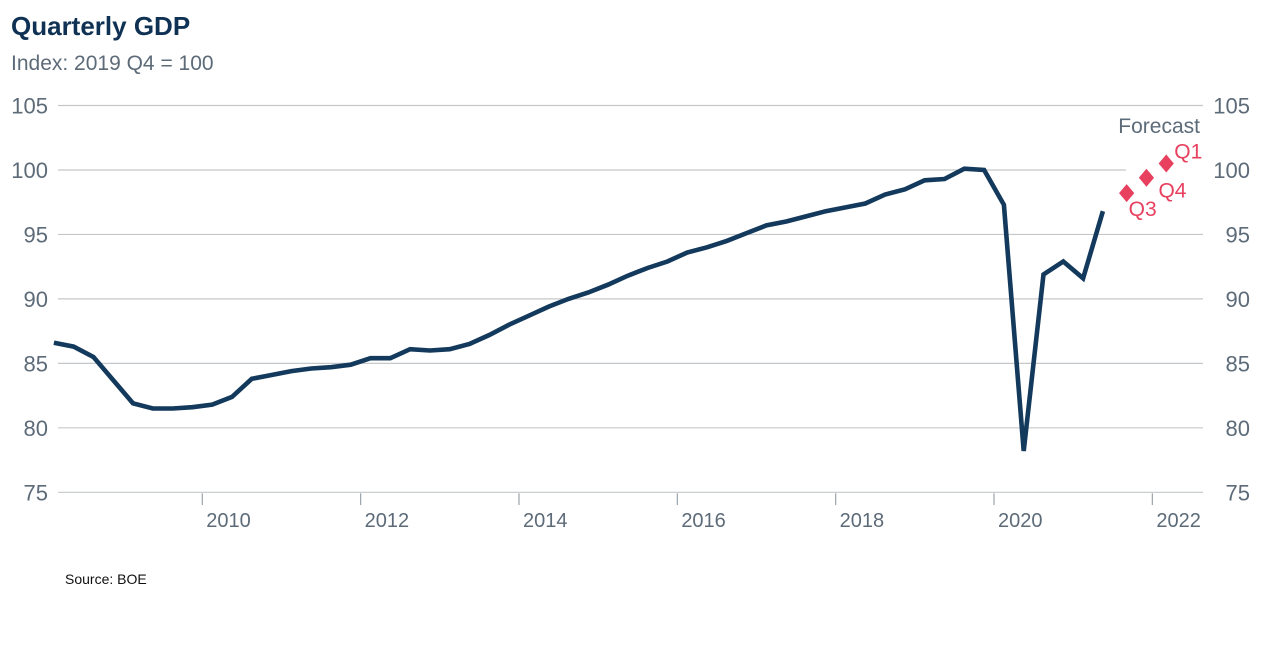 The height and width of the screenshot is (660, 1281). What do you see at coordinates (106, 579) in the screenshot?
I see `source-note: Source: BOE` at bounding box center [106, 579].